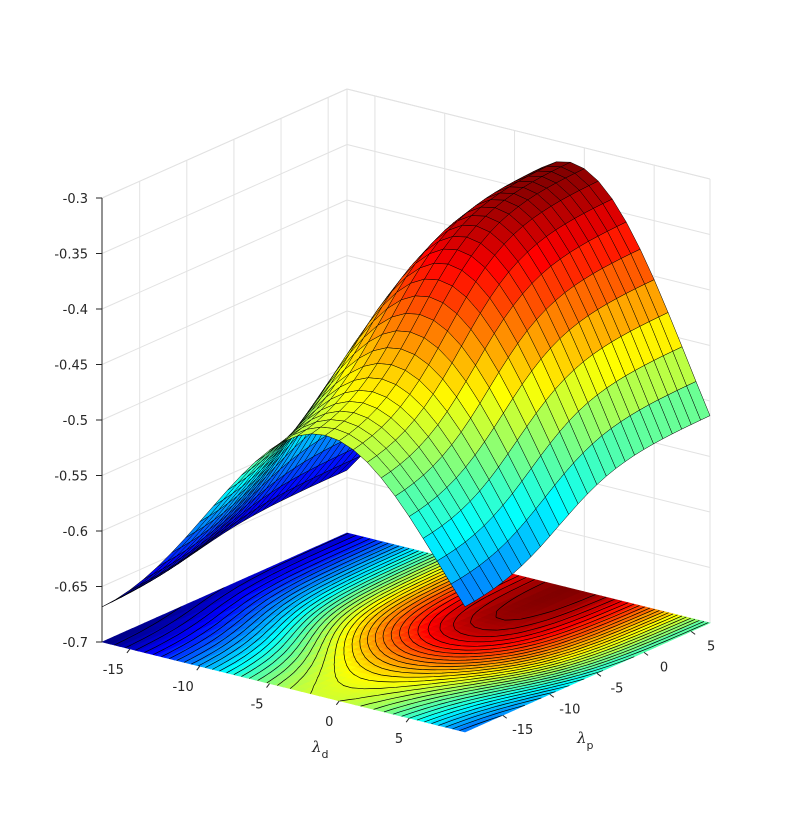 Image resolution: width=787 pixels, height=824 pixels. What do you see at coordinates (113, 670) in the screenshot?
I see `x-tick-label: -15` at bounding box center [113, 670].